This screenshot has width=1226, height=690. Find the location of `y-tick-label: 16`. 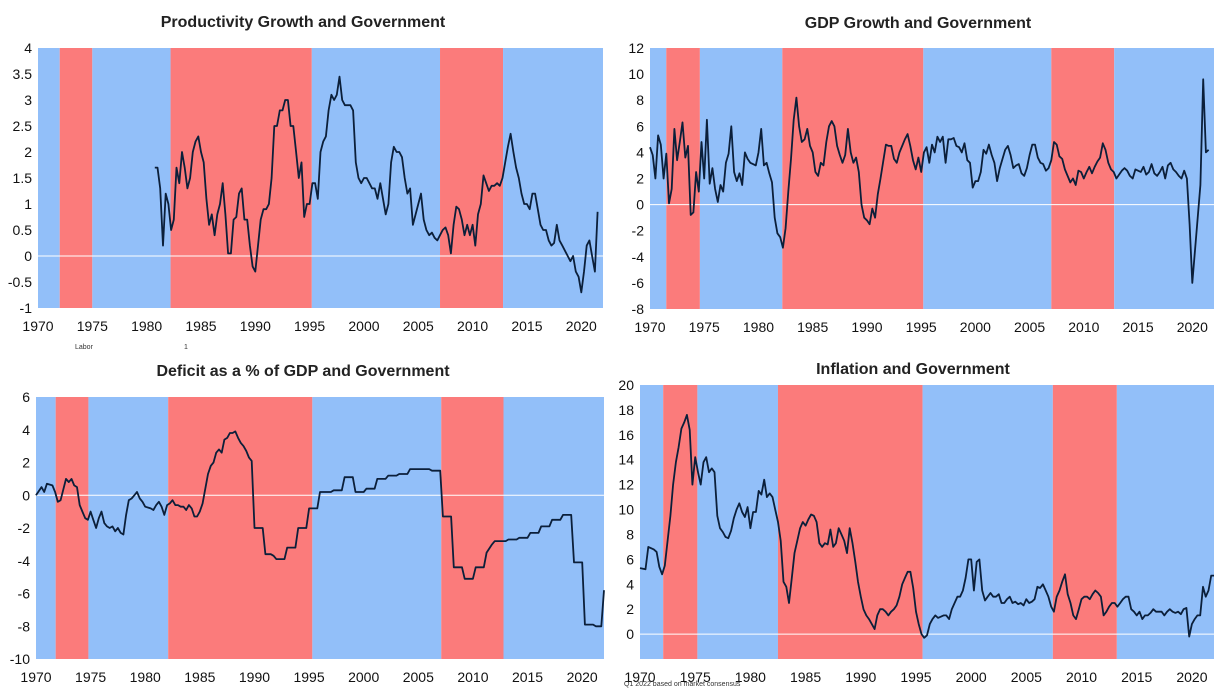

y-tick-label: 16 is located at coordinates (626, 435).